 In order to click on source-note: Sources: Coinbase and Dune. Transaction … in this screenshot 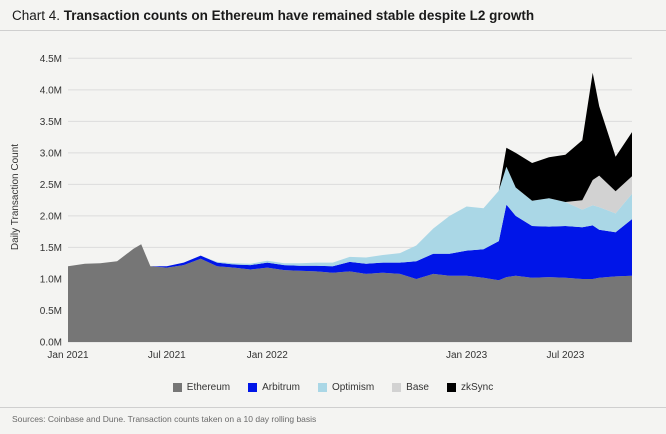, I will do `click(164, 419)`.